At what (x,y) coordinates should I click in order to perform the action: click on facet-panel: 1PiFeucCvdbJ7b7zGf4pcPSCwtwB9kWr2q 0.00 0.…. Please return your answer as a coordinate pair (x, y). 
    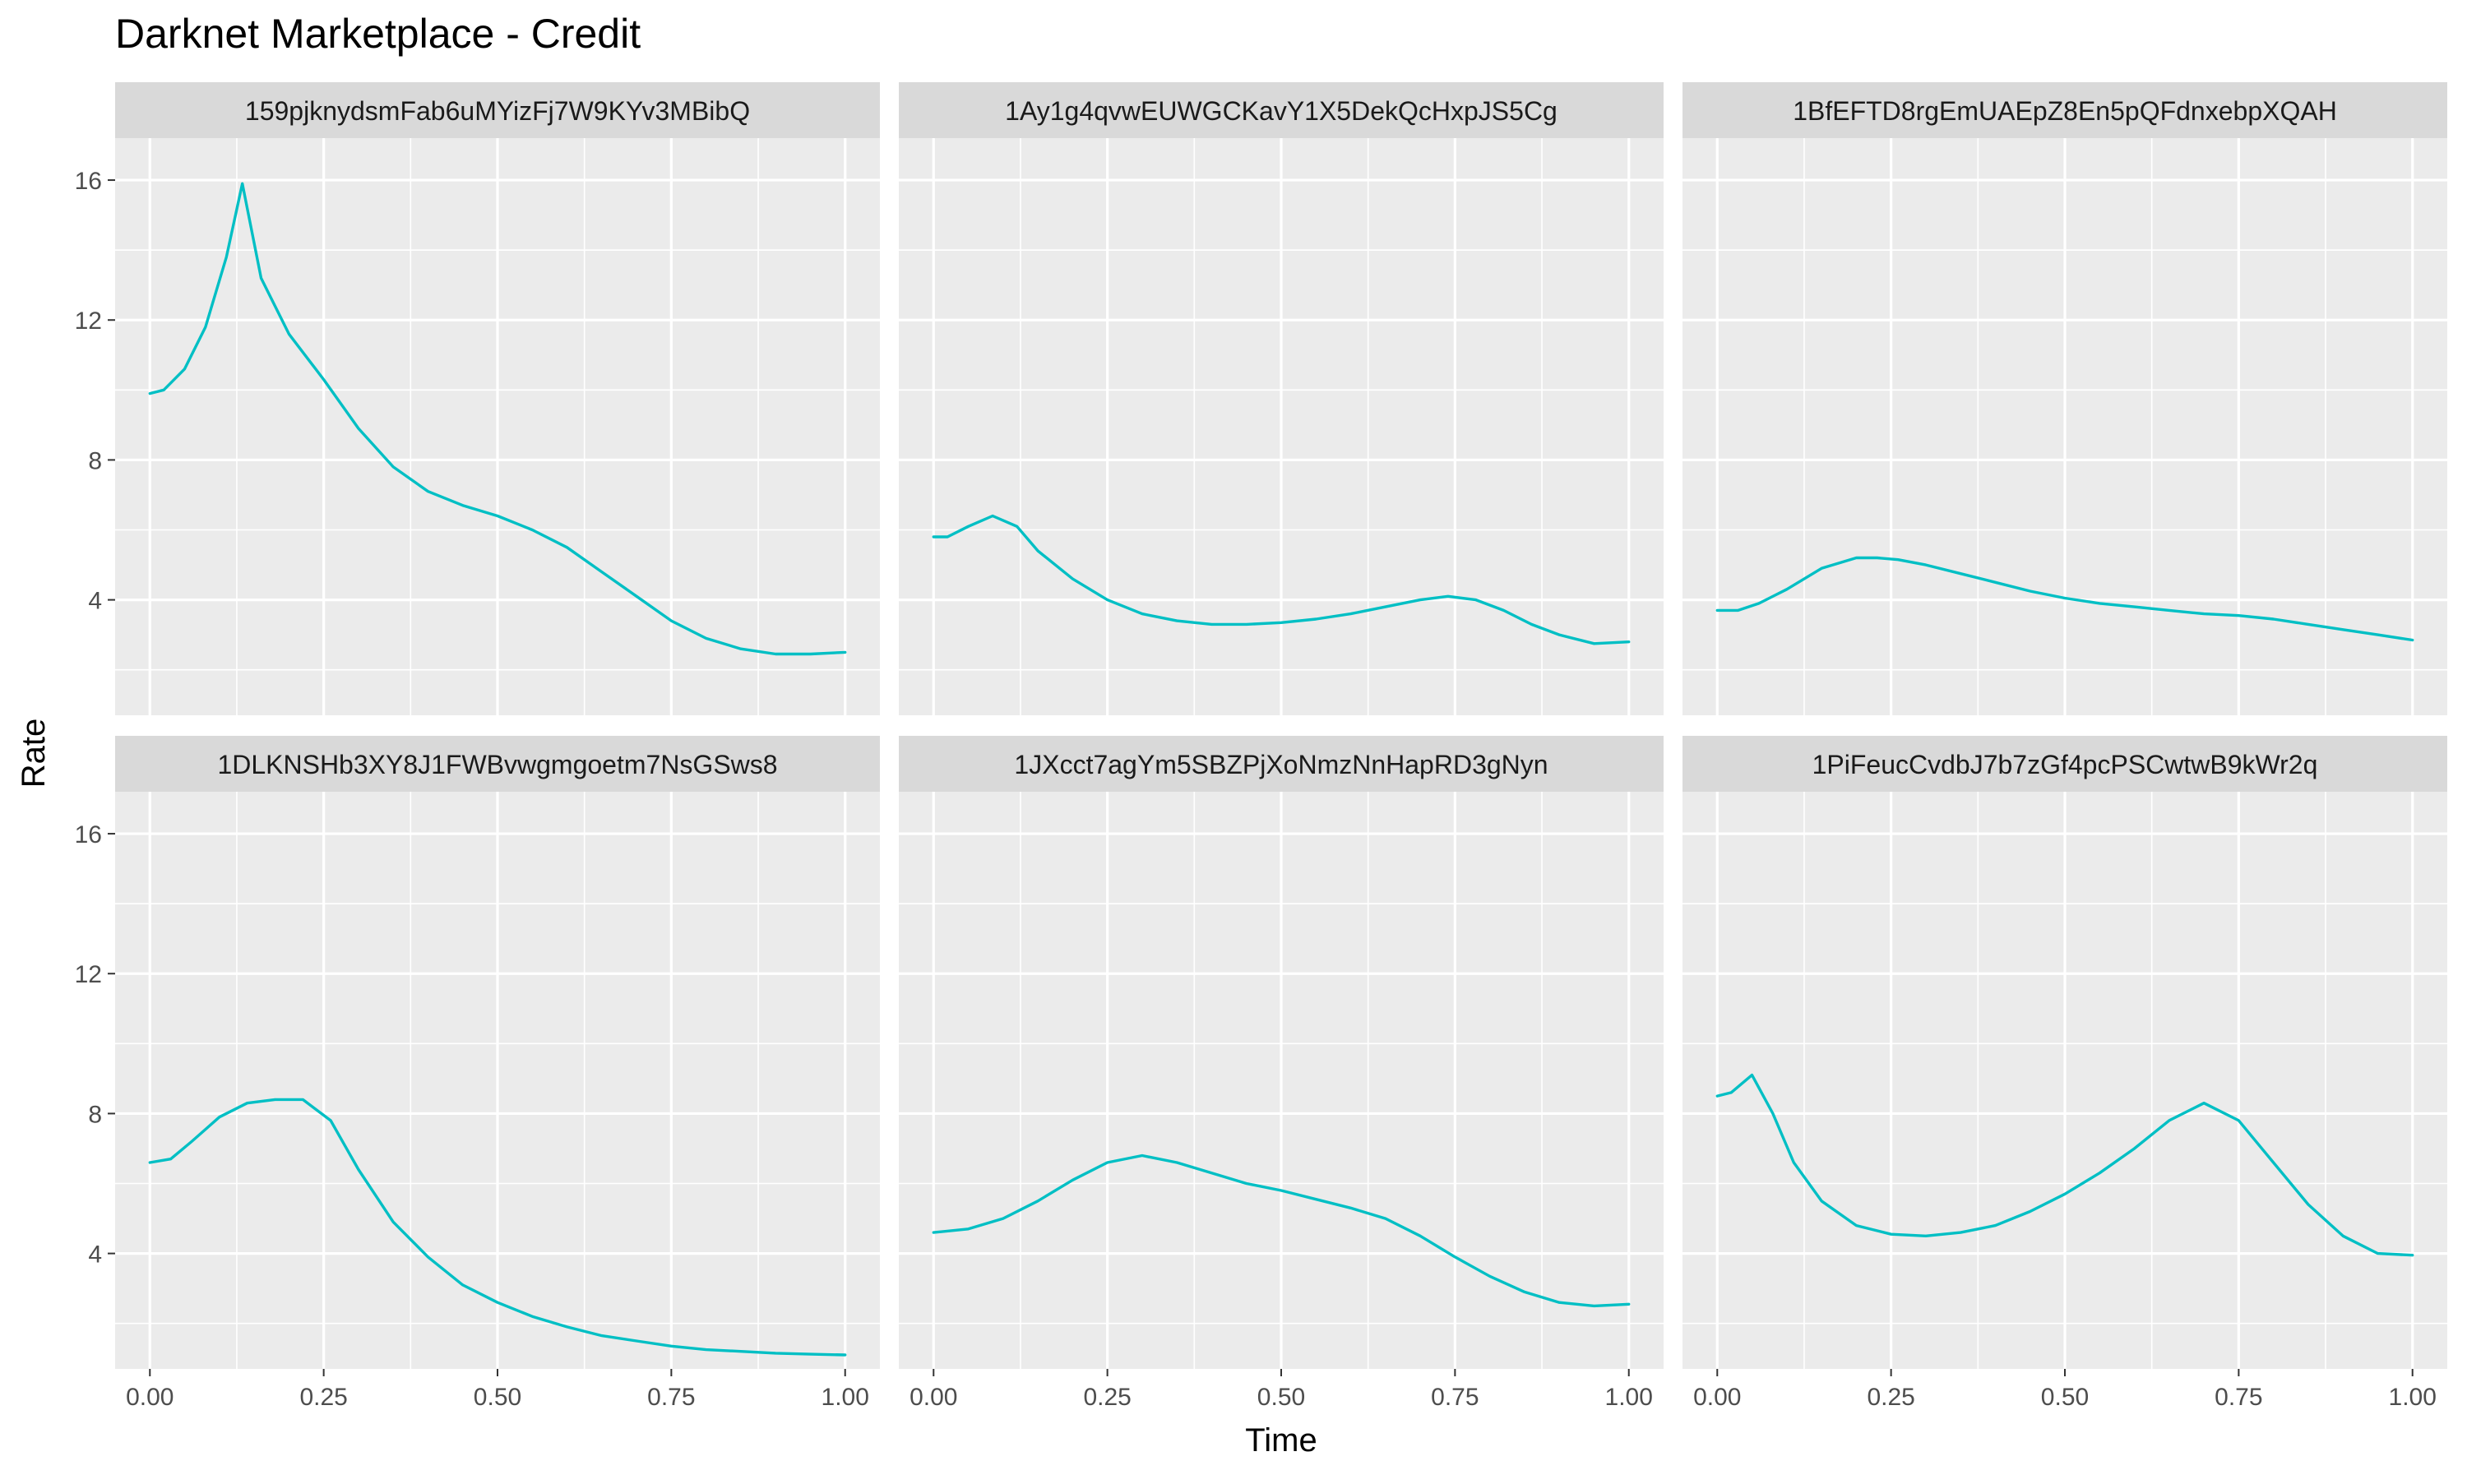
    Looking at the image, I should click on (2064, 1073).